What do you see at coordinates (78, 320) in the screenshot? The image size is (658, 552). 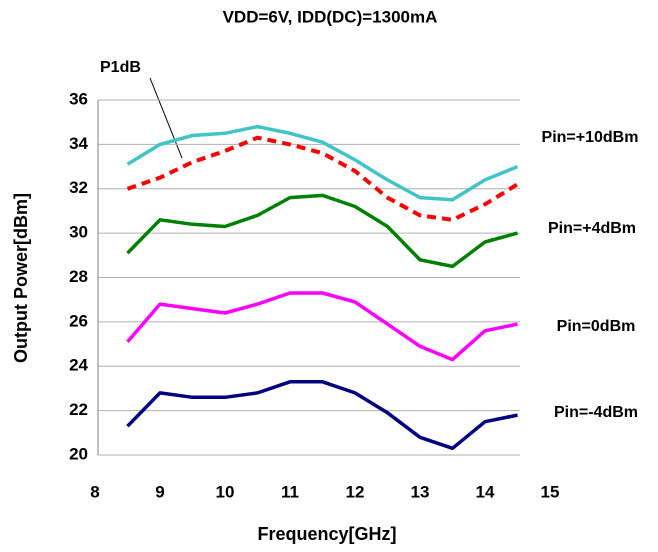 I see `y-tick-label: 26` at bounding box center [78, 320].